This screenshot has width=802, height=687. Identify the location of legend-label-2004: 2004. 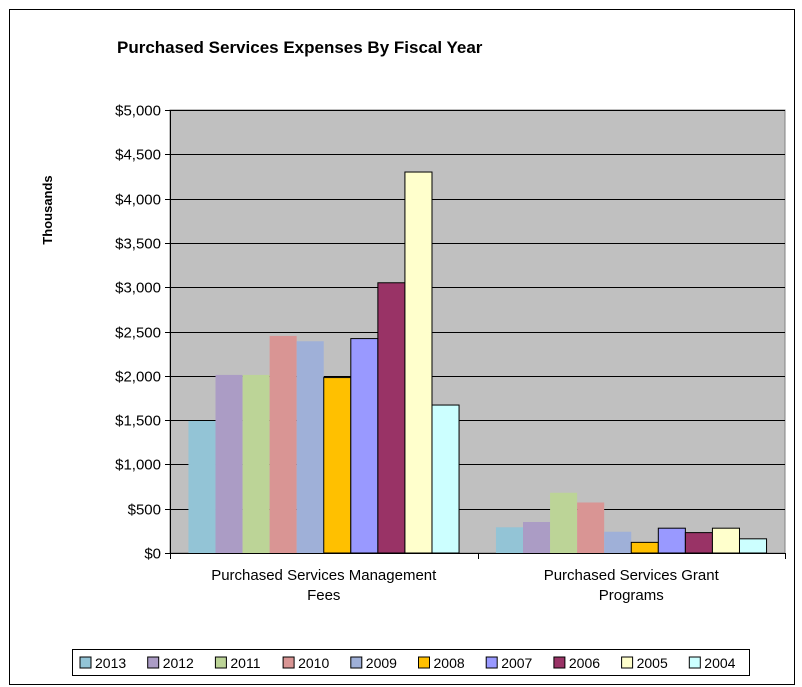
(719, 663).